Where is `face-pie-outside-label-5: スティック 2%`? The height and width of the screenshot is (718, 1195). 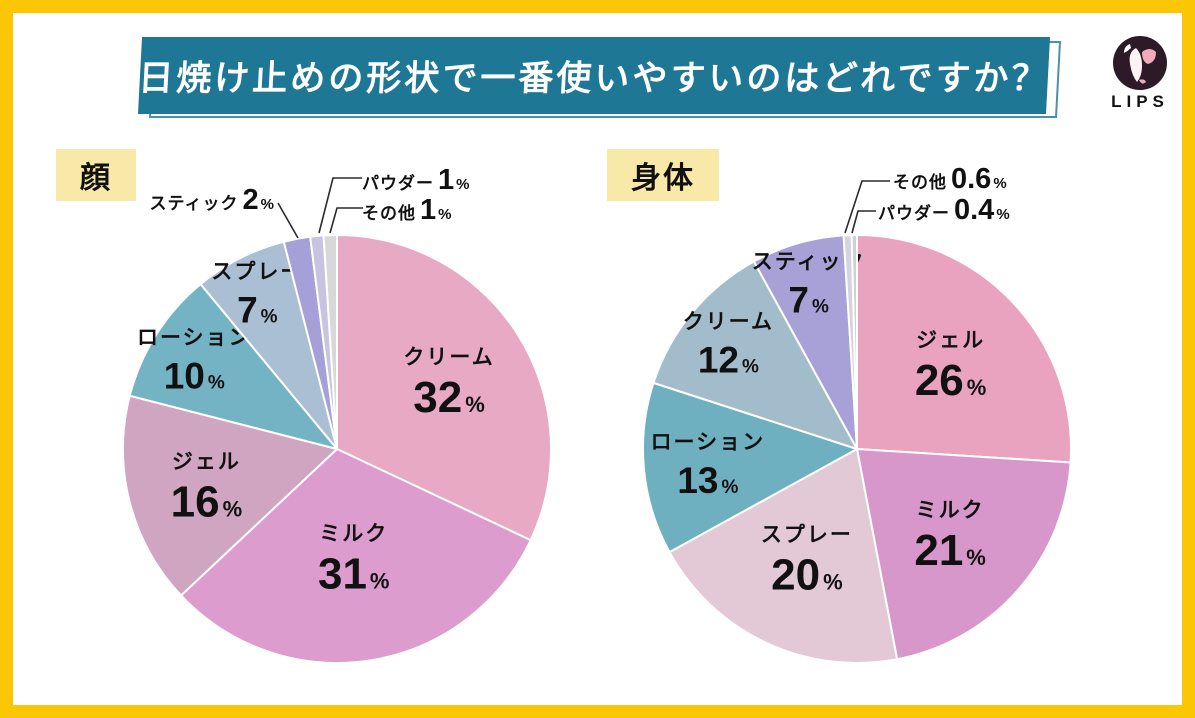 face-pie-outside-label-5: スティック 2% is located at coordinates (211, 200).